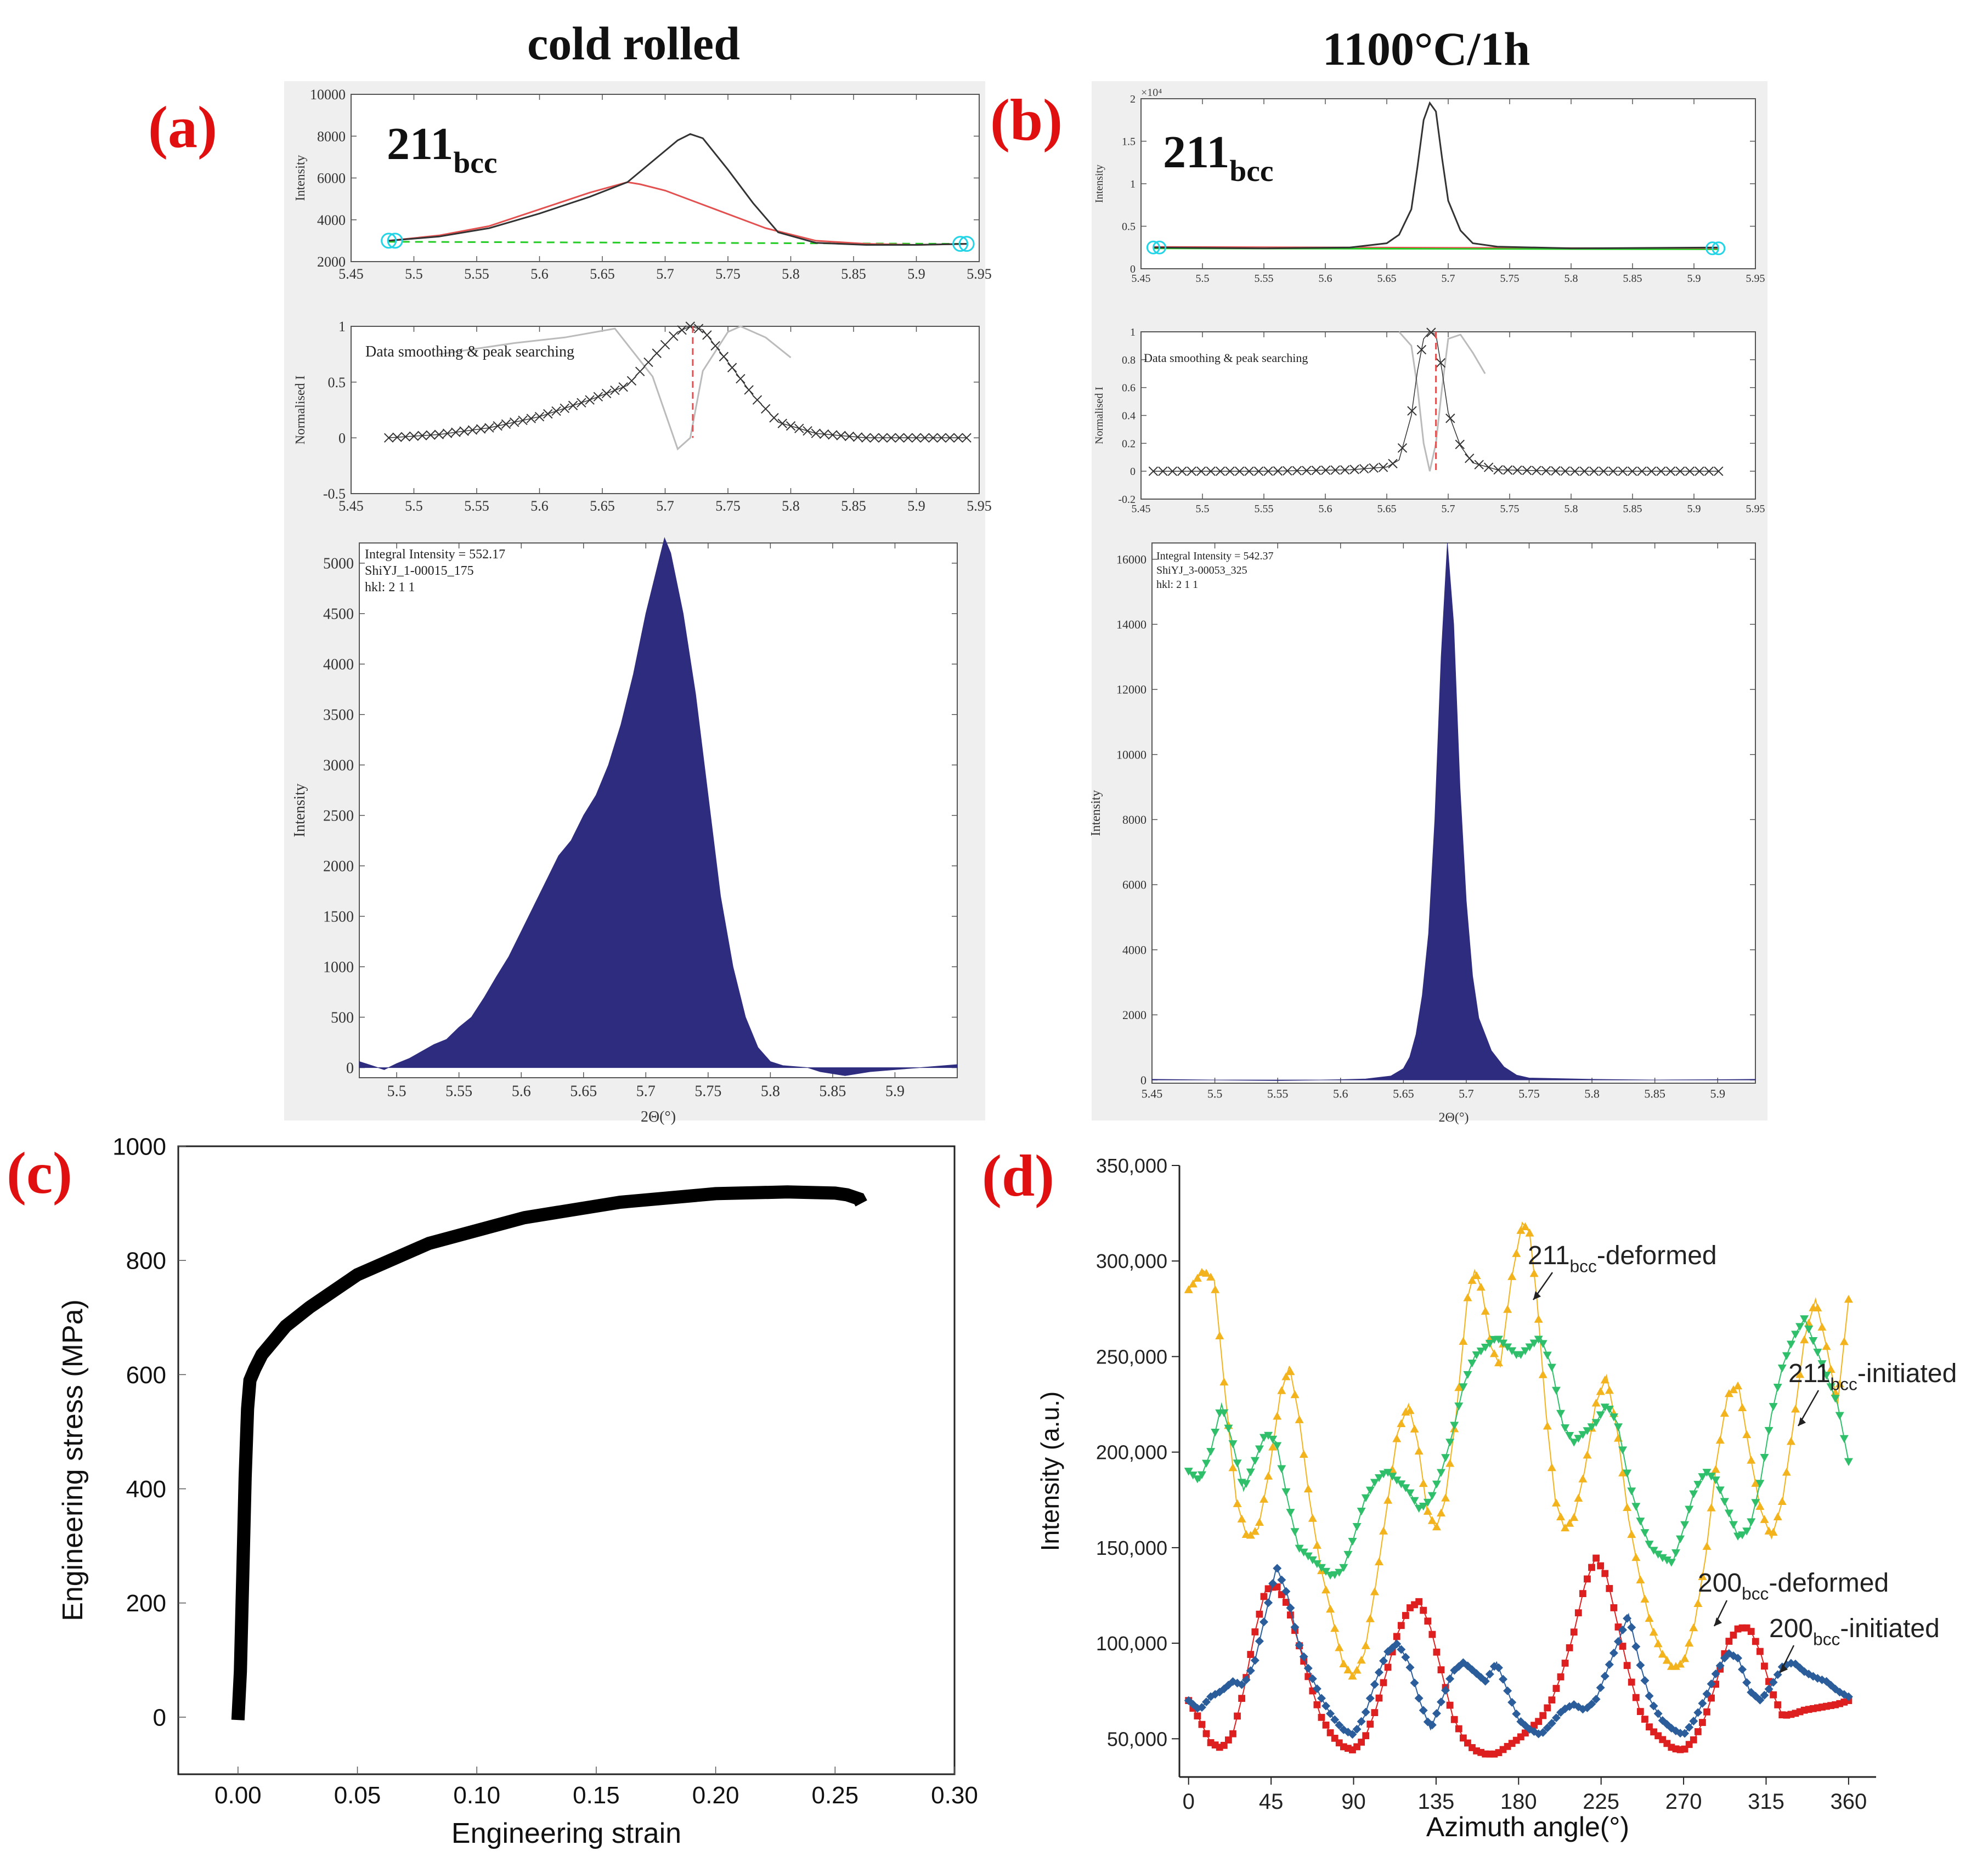  What do you see at coordinates (1189, 1802) in the screenshot?
I see `d-xtick-label: 0` at bounding box center [1189, 1802].